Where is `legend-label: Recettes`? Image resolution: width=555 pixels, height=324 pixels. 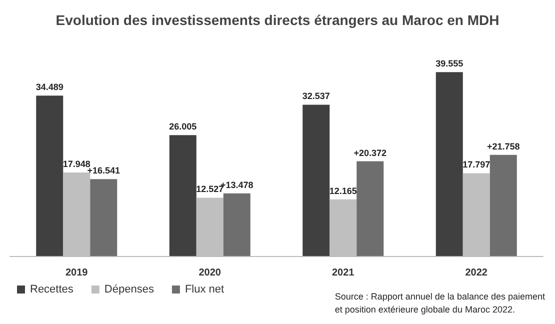
legend-label: Recettes is located at coordinates (52, 290).